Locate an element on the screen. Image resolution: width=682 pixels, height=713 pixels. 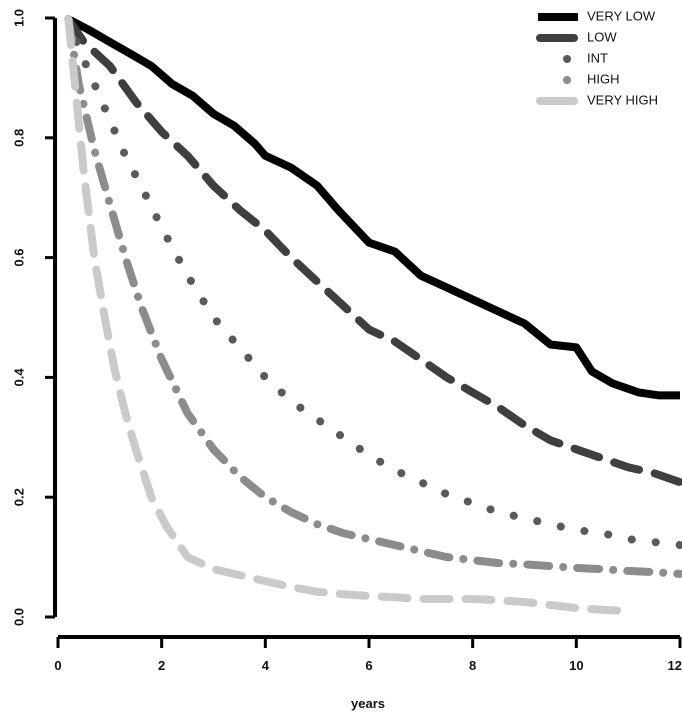
x-tick-label: 4 is located at coordinates (266, 665).